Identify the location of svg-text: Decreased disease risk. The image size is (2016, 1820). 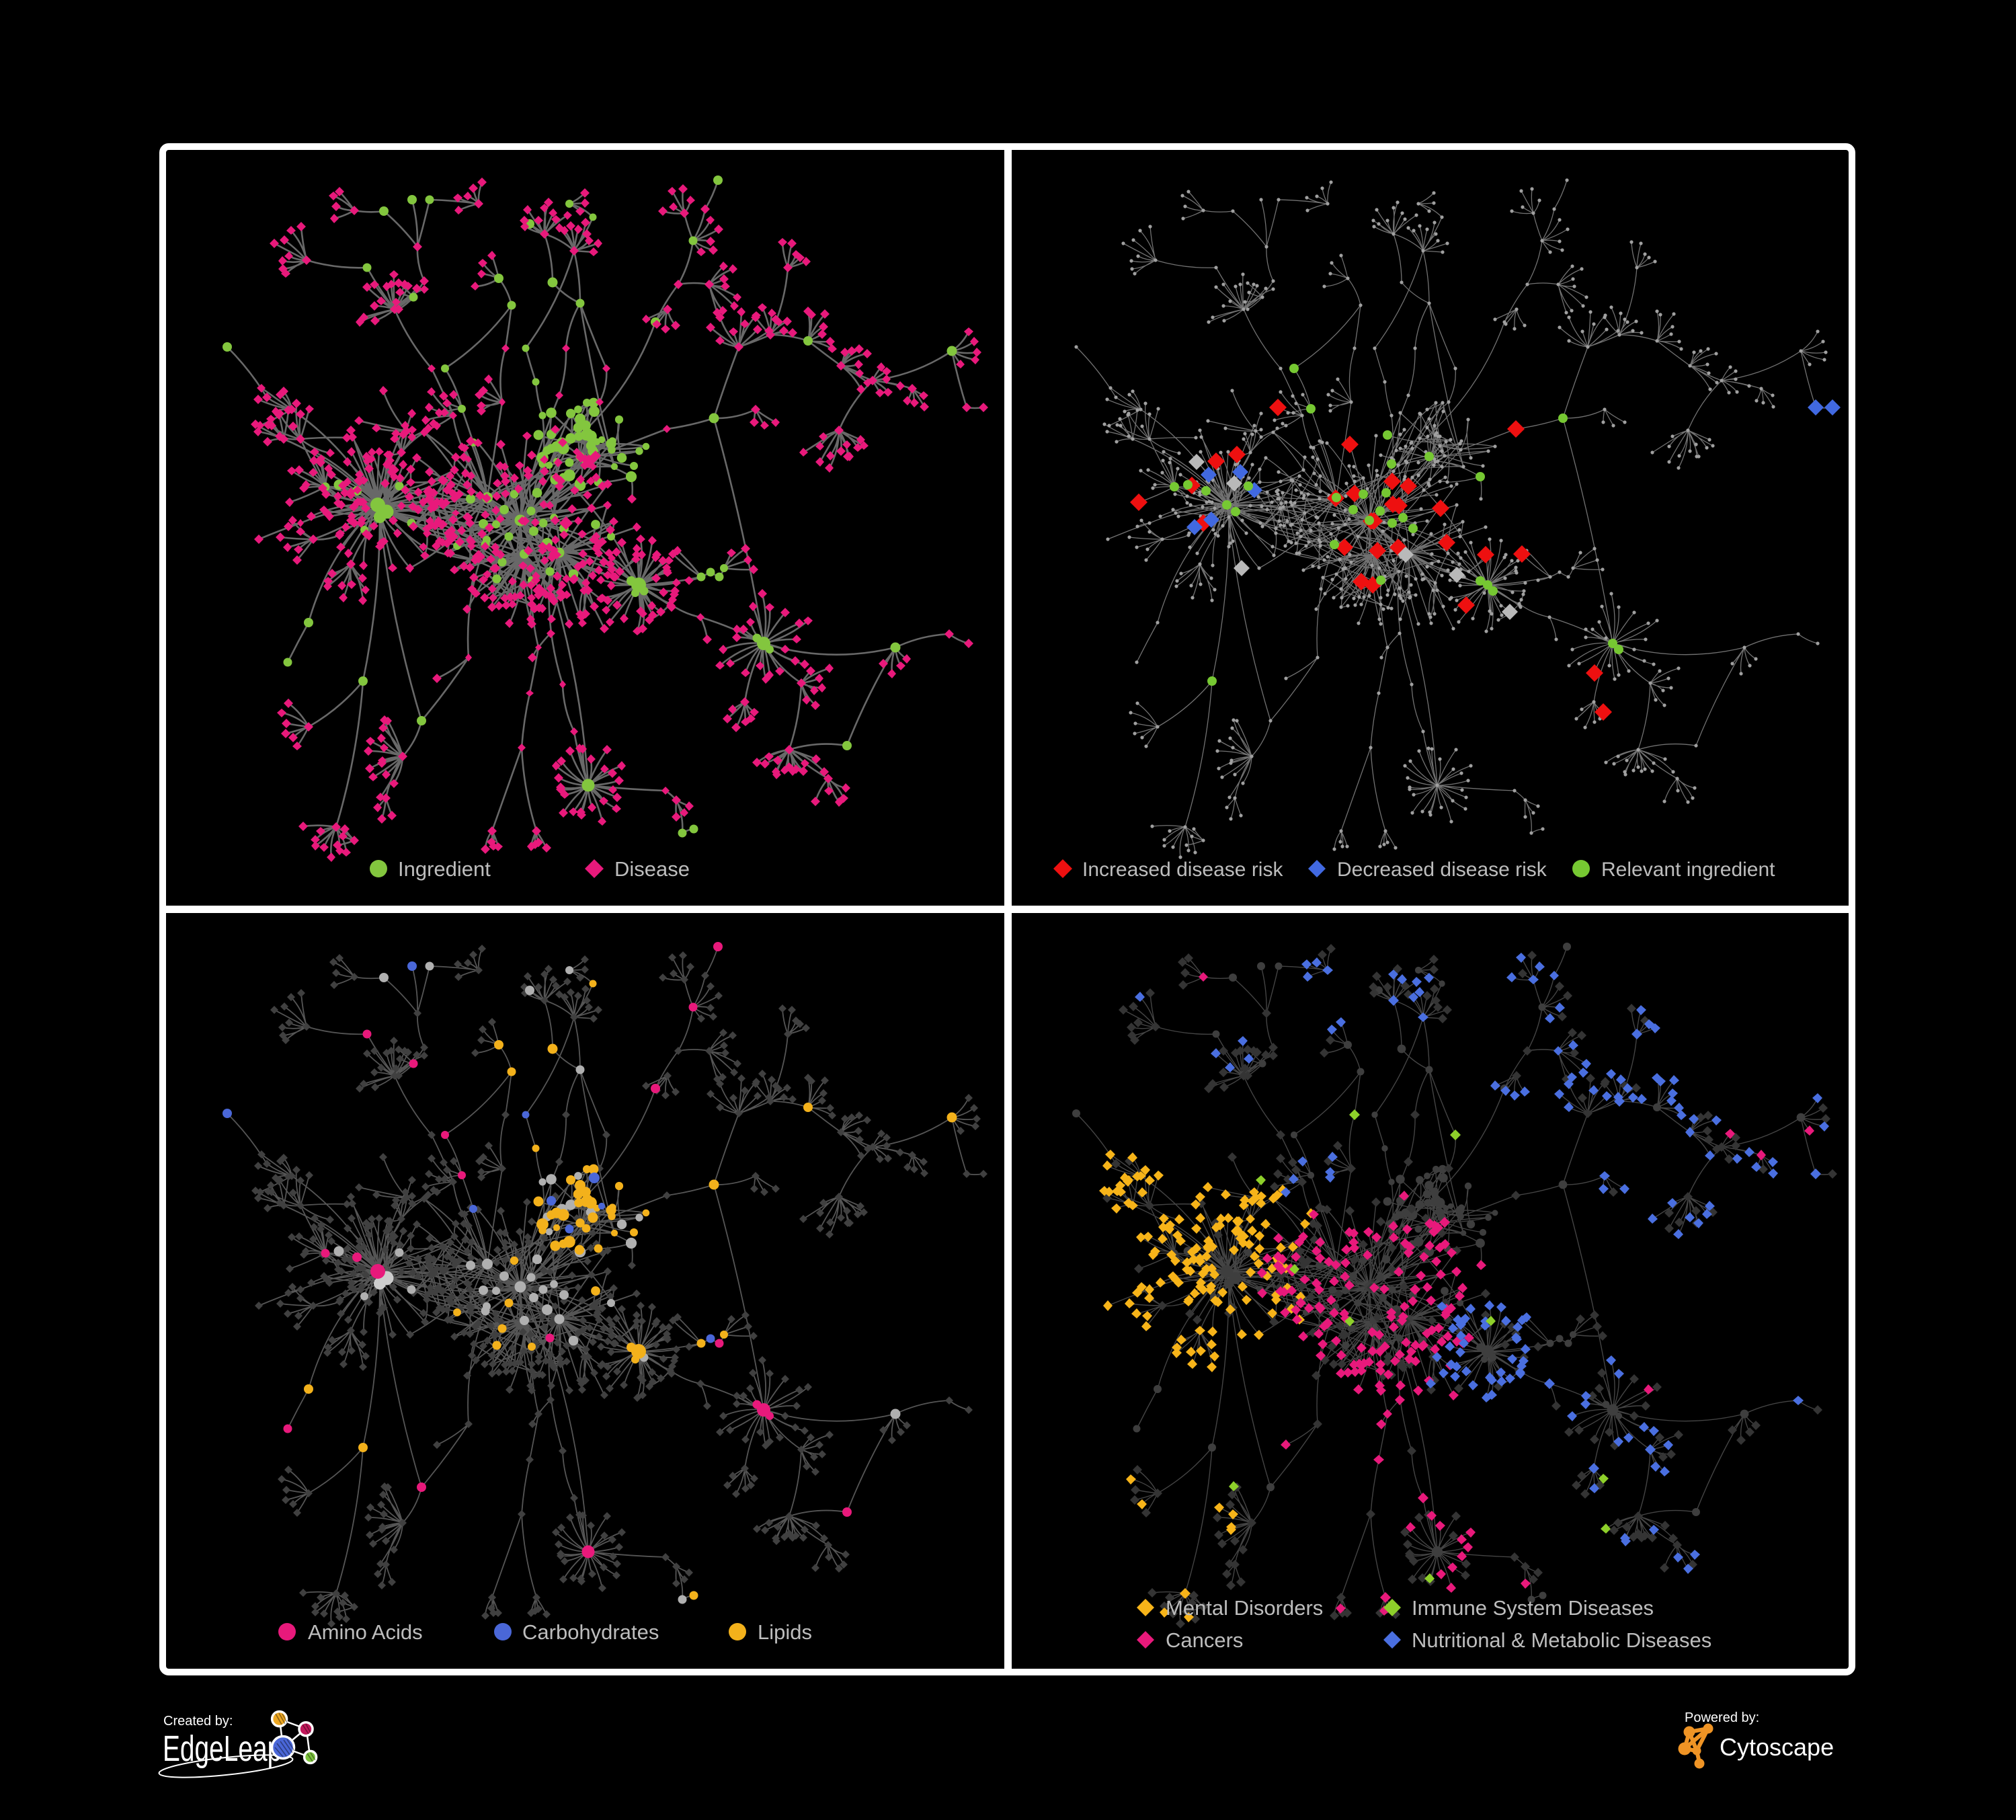
(1442, 870).